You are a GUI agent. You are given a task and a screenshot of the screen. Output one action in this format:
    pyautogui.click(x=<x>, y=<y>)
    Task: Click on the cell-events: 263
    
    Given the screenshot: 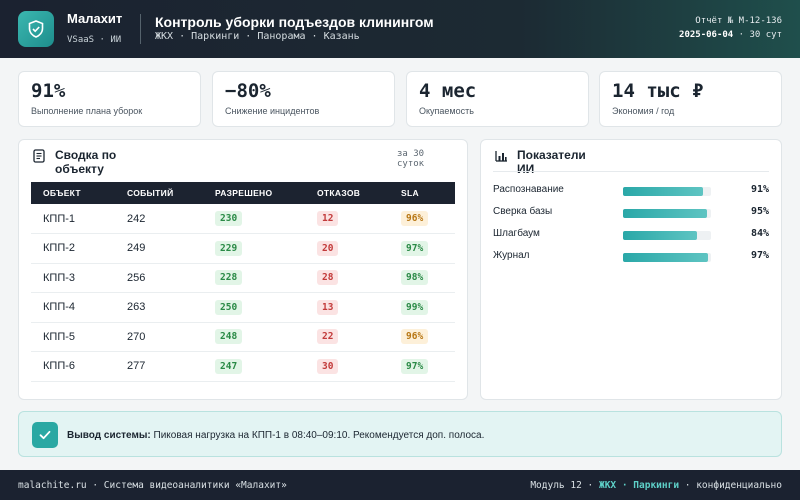 What is the action you would take?
    pyautogui.click(x=159, y=307)
    